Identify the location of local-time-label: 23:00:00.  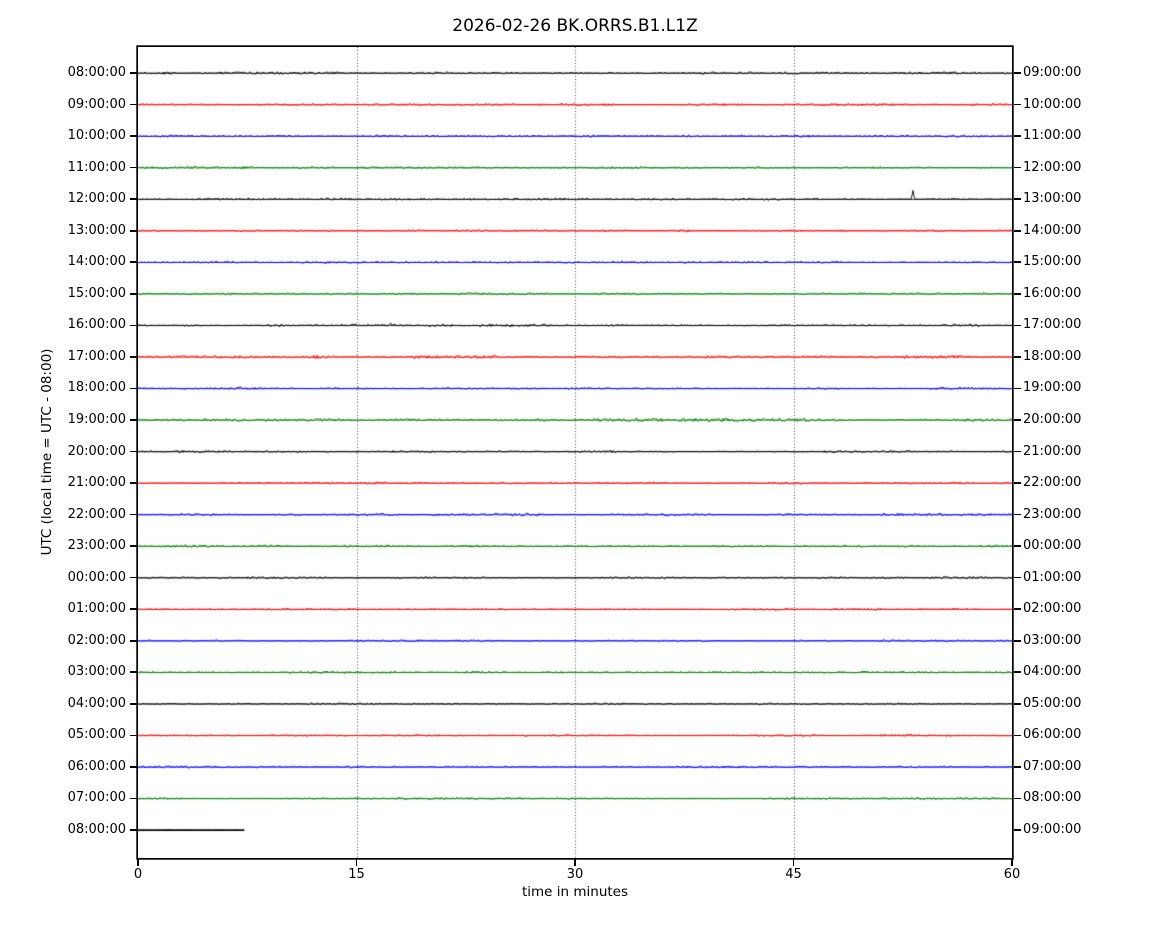
(1052, 514).